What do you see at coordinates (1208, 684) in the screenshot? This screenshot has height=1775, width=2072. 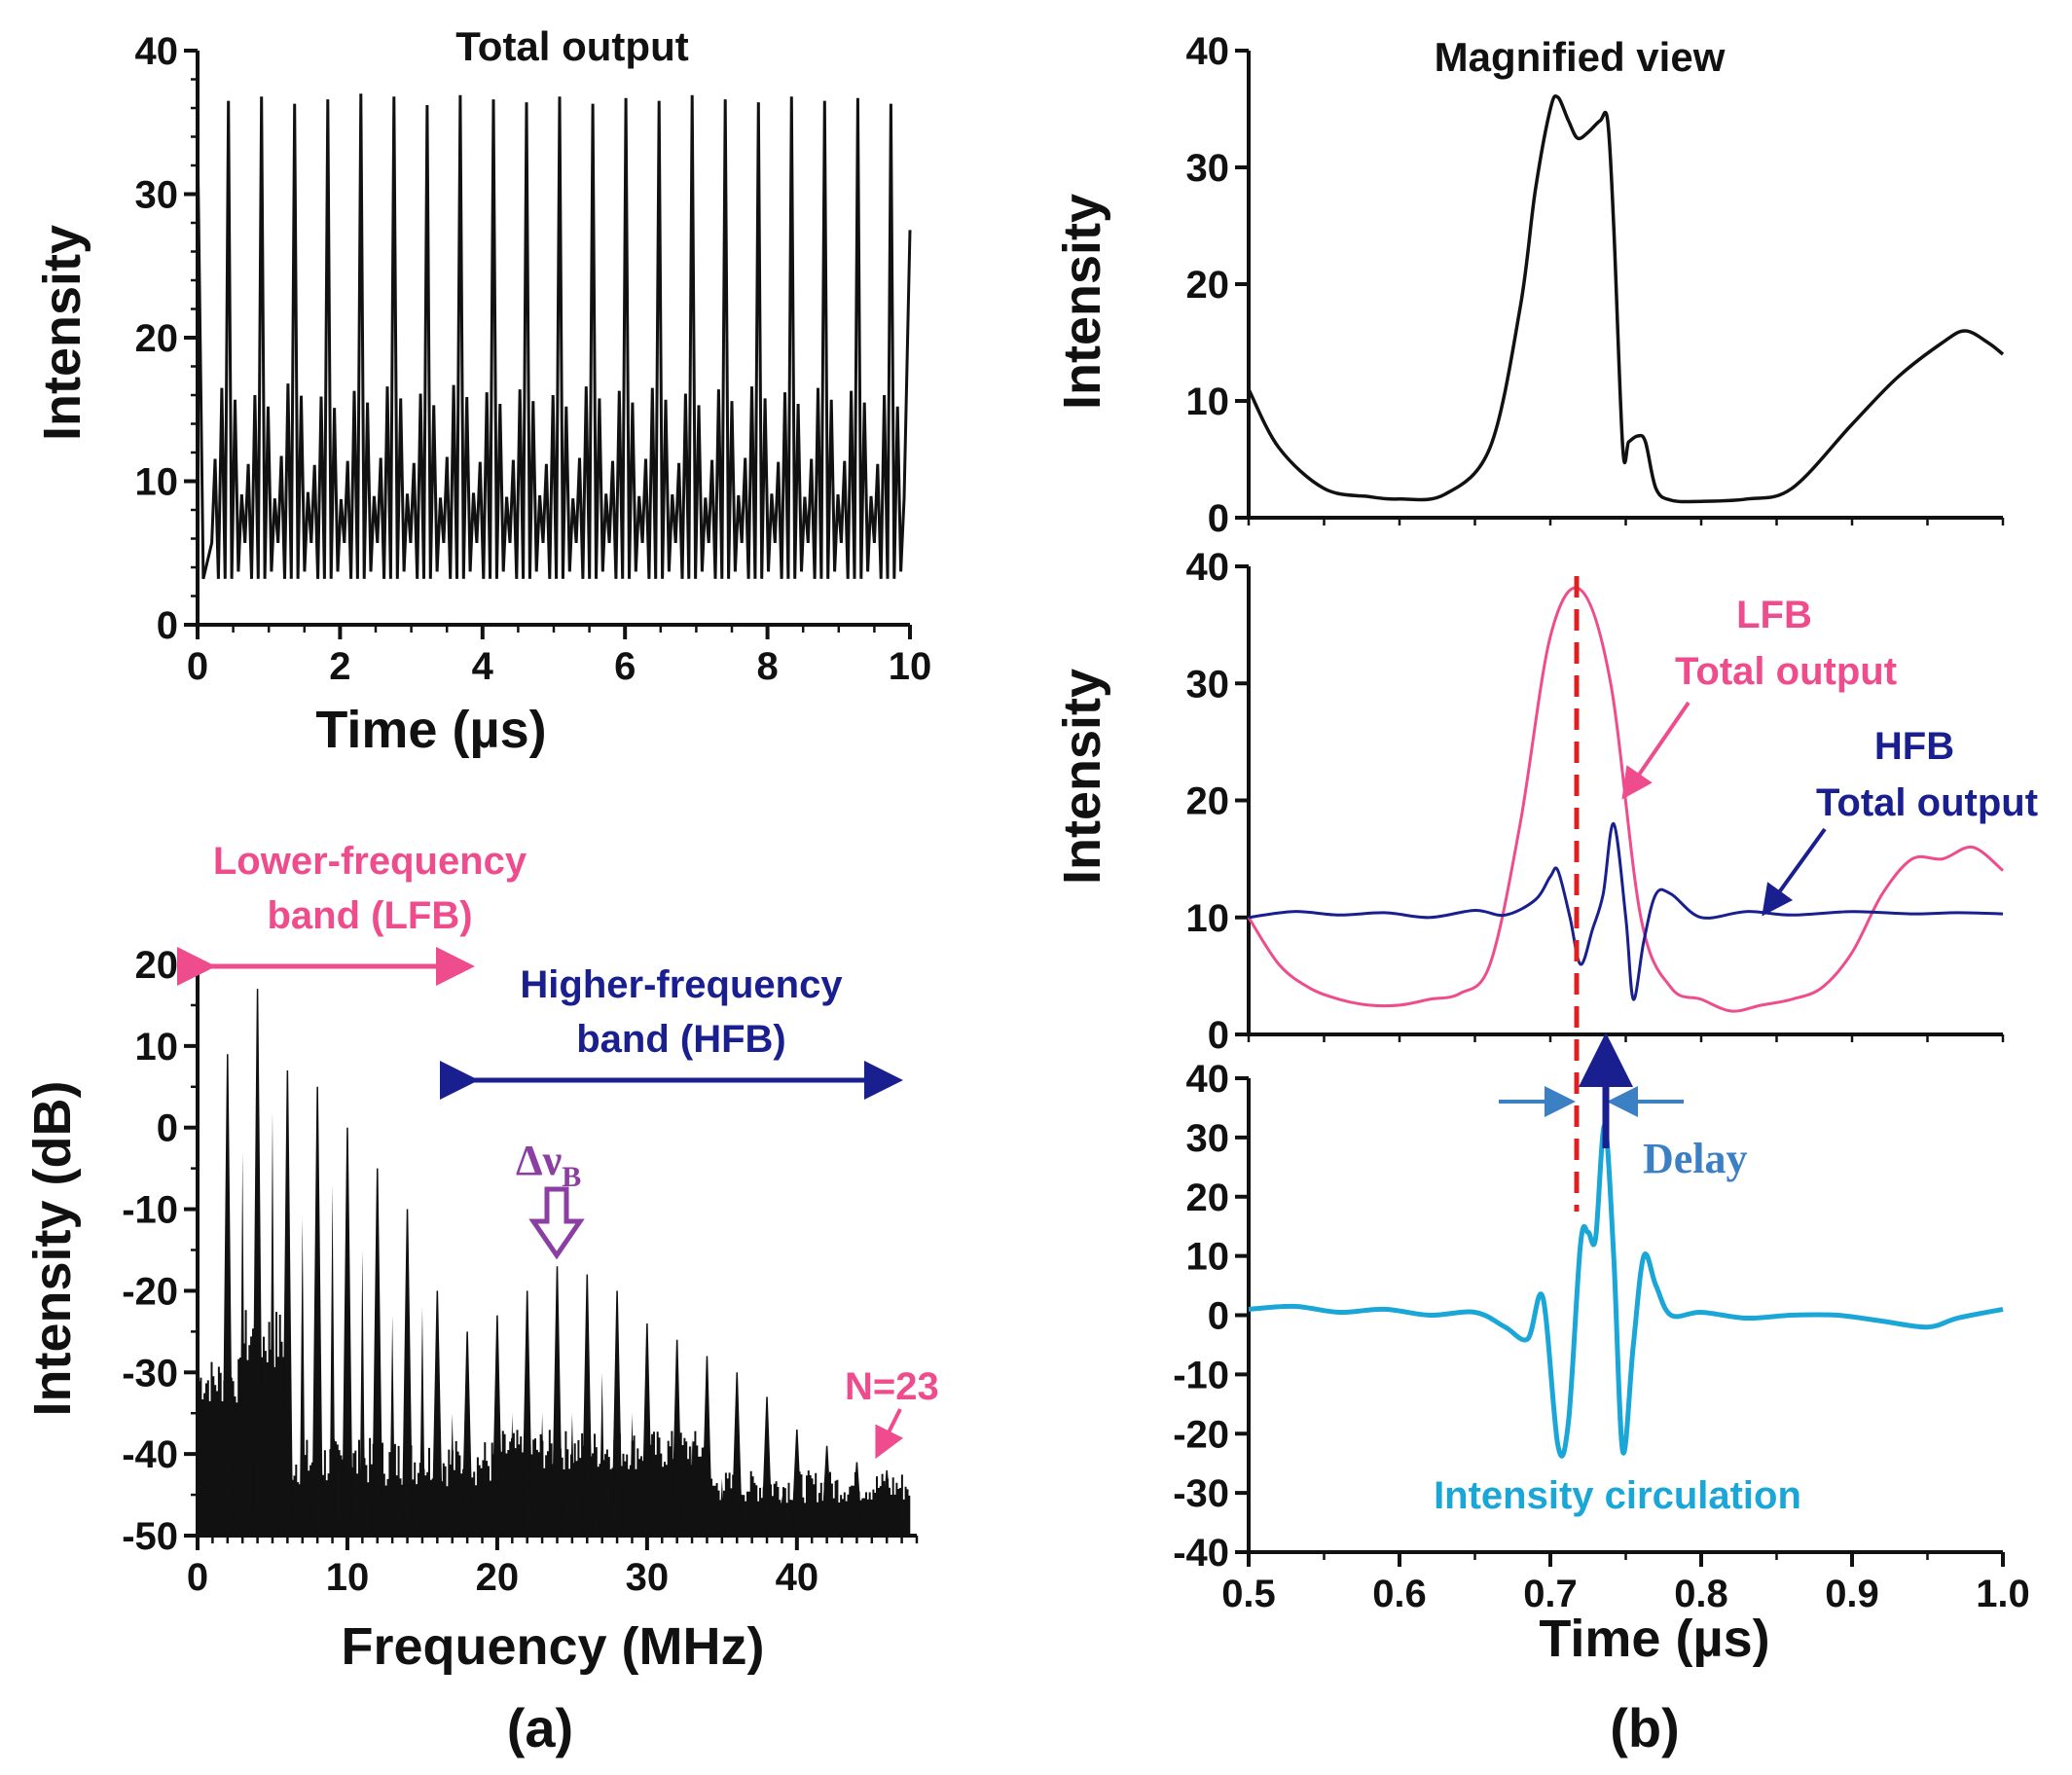 I see `b-mid-ytick-label: 30` at bounding box center [1208, 684].